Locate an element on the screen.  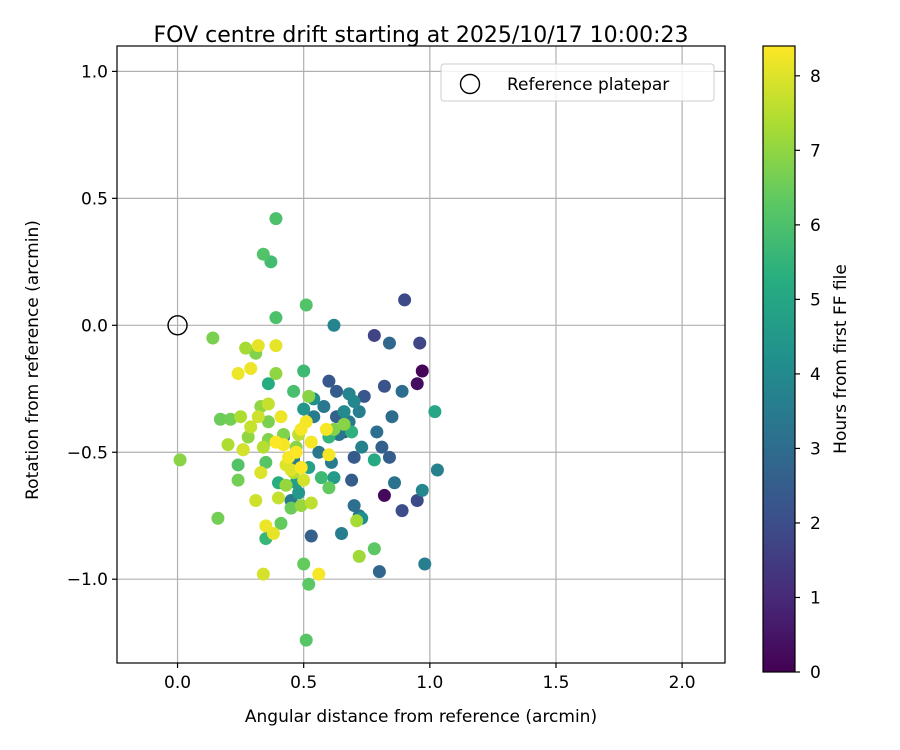
colorbar-gradient is located at coordinates (779, 359).